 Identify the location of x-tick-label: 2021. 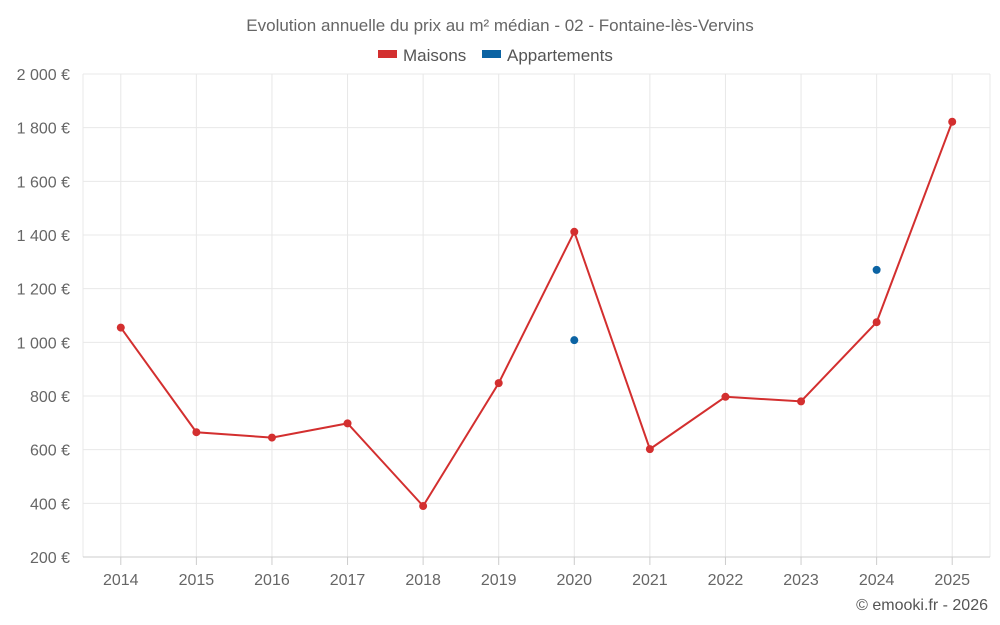
(650, 580).